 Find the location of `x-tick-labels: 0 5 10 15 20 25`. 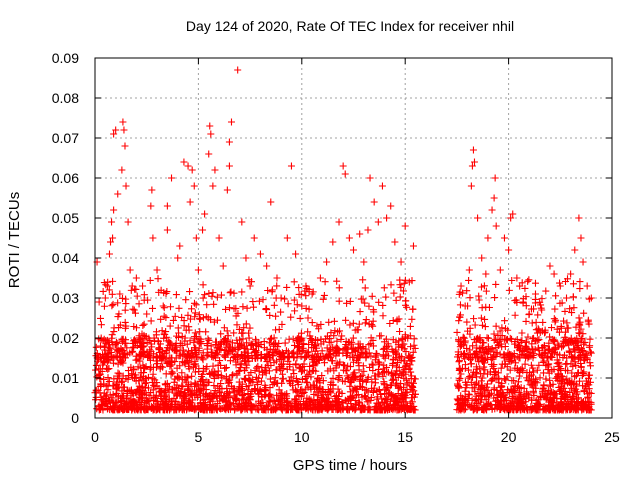

x-tick-labels: 0 5 10 15 20 25 is located at coordinates (355, 437).